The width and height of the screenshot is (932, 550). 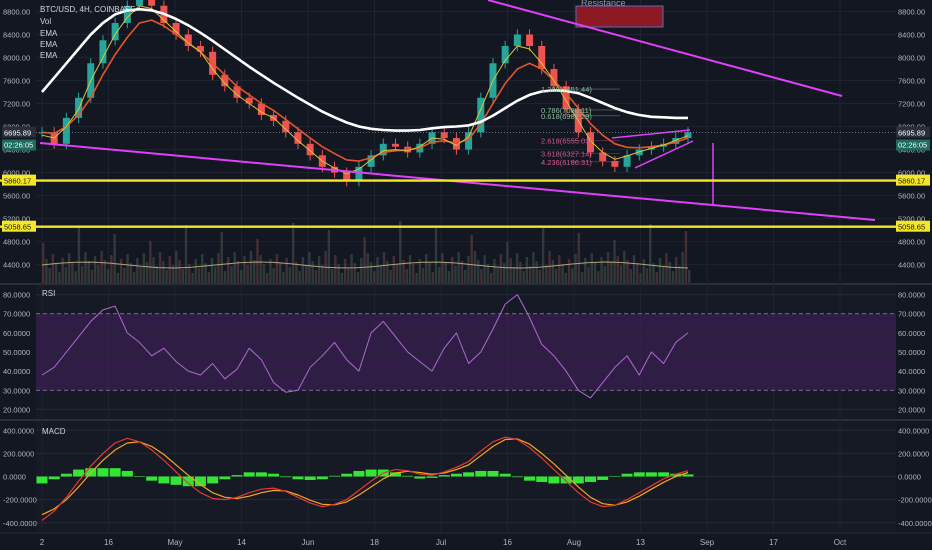 I want to click on rsi-tick-label-left: 40.0000, so click(x=16, y=371).